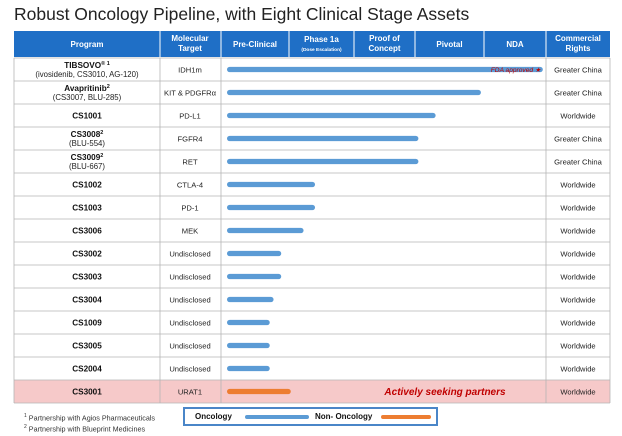 This screenshot has height=436, width=622. I want to click on program-name: CS3004, so click(87, 300).